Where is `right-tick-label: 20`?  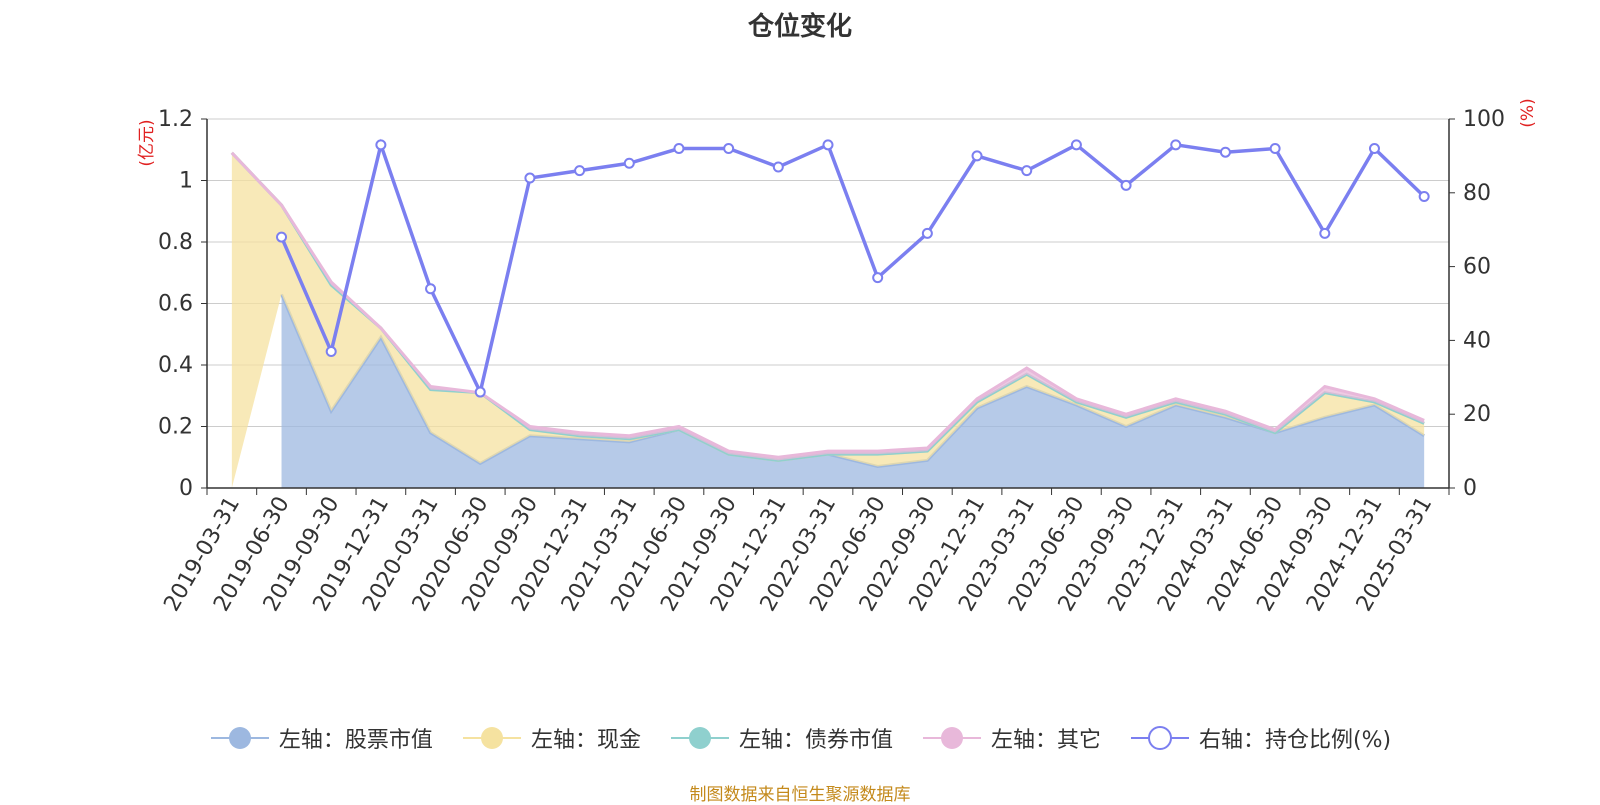 right-tick-label: 20 is located at coordinates (1477, 414).